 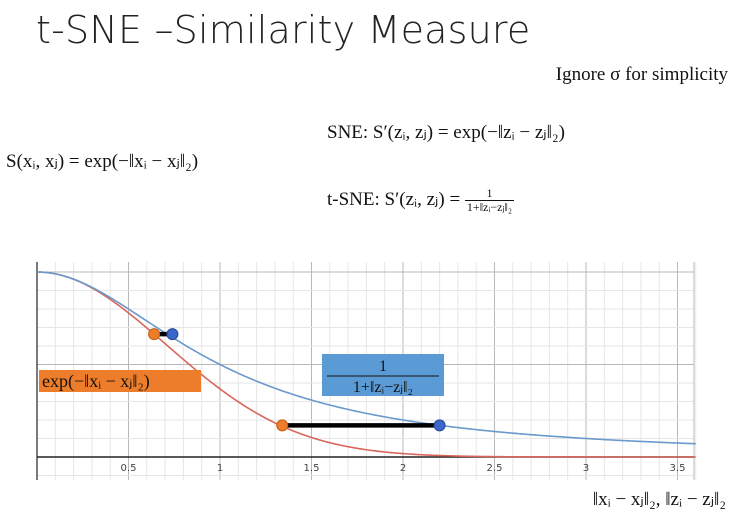 I want to click on series-t-label-num: 1, so click(x=383, y=366).